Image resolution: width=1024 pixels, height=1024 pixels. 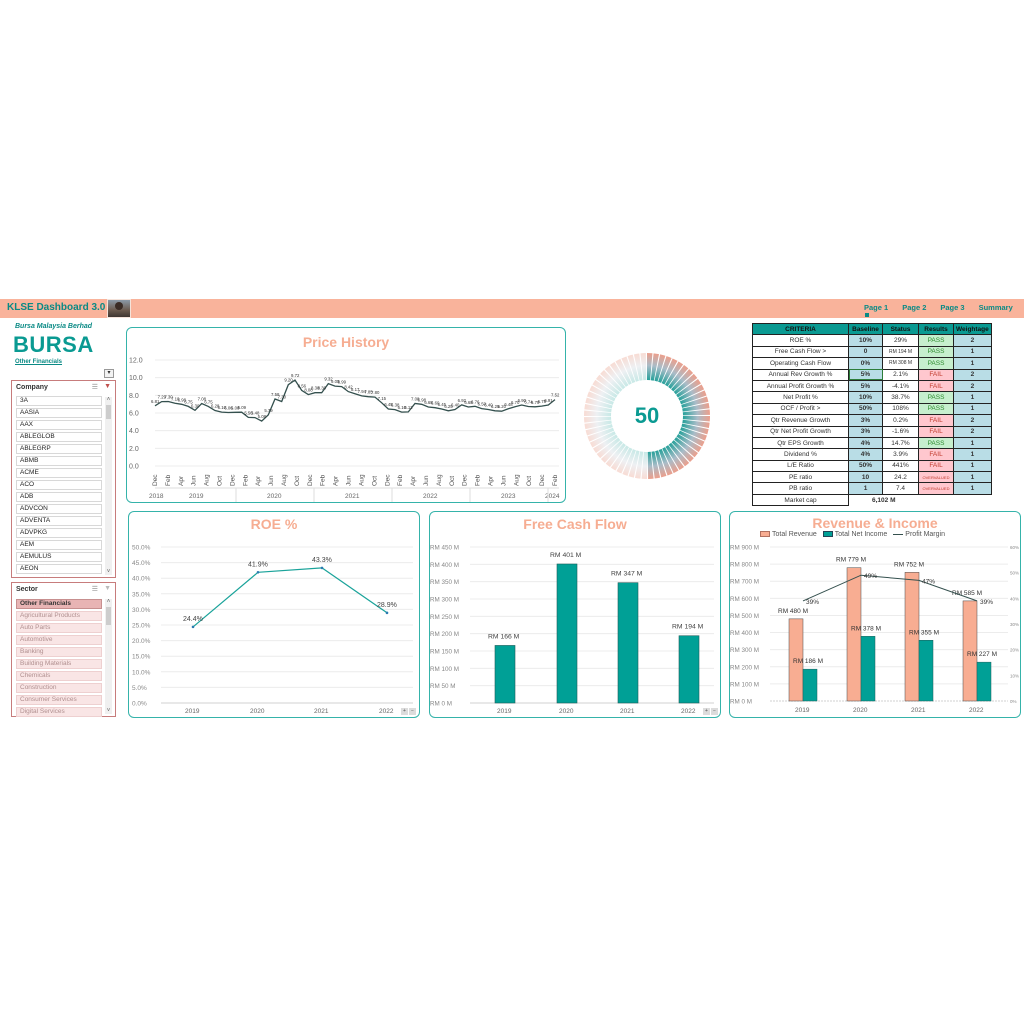 I want to click on svg-text: Feb, so click(x=245, y=480).